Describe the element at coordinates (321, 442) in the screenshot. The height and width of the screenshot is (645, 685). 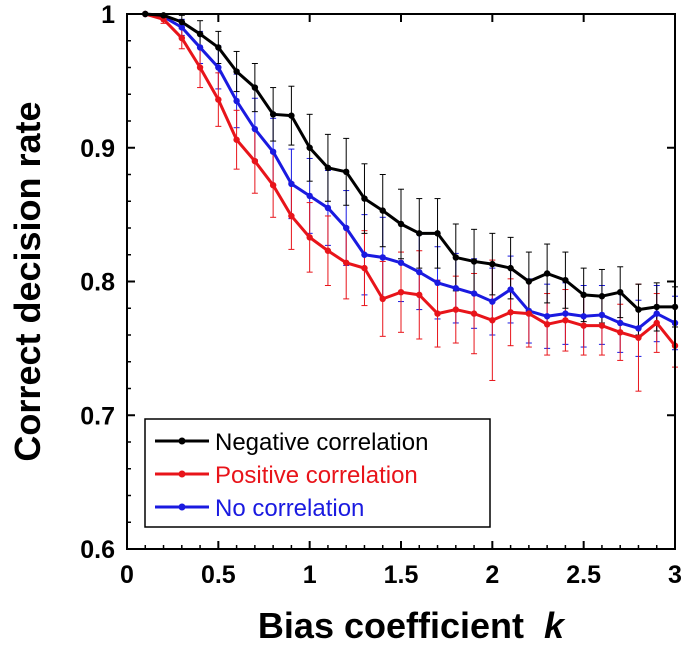
I see `legend-label: Negative correlation` at that location.